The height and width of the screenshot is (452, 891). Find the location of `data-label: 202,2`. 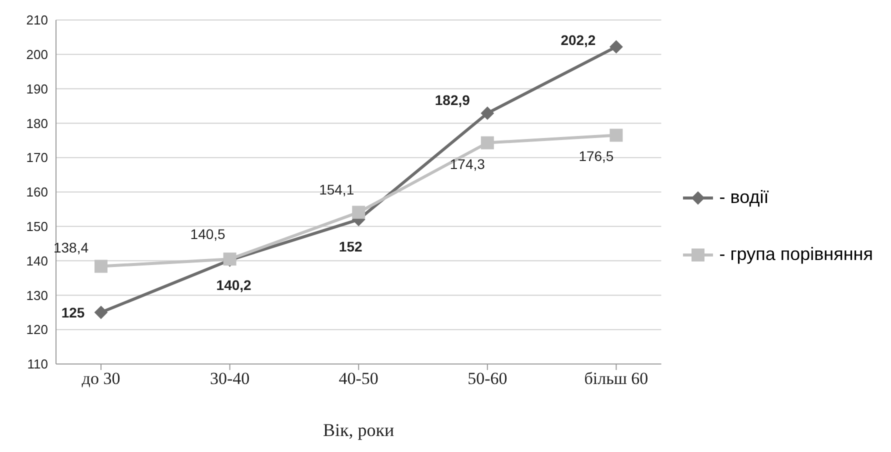

data-label: 202,2 is located at coordinates (578, 40).